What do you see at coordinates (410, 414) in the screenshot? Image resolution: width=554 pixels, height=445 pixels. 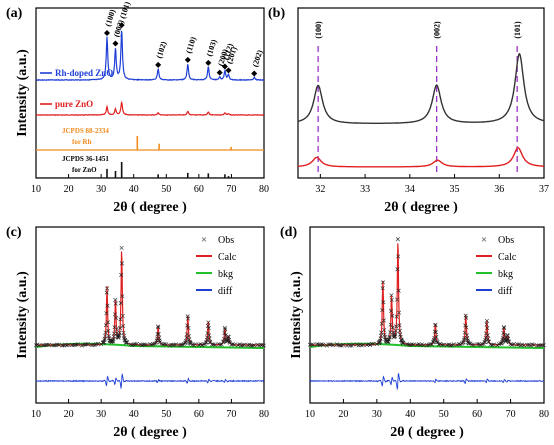 I see `panel-d-xtick-label: 40` at bounding box center [410, 414].